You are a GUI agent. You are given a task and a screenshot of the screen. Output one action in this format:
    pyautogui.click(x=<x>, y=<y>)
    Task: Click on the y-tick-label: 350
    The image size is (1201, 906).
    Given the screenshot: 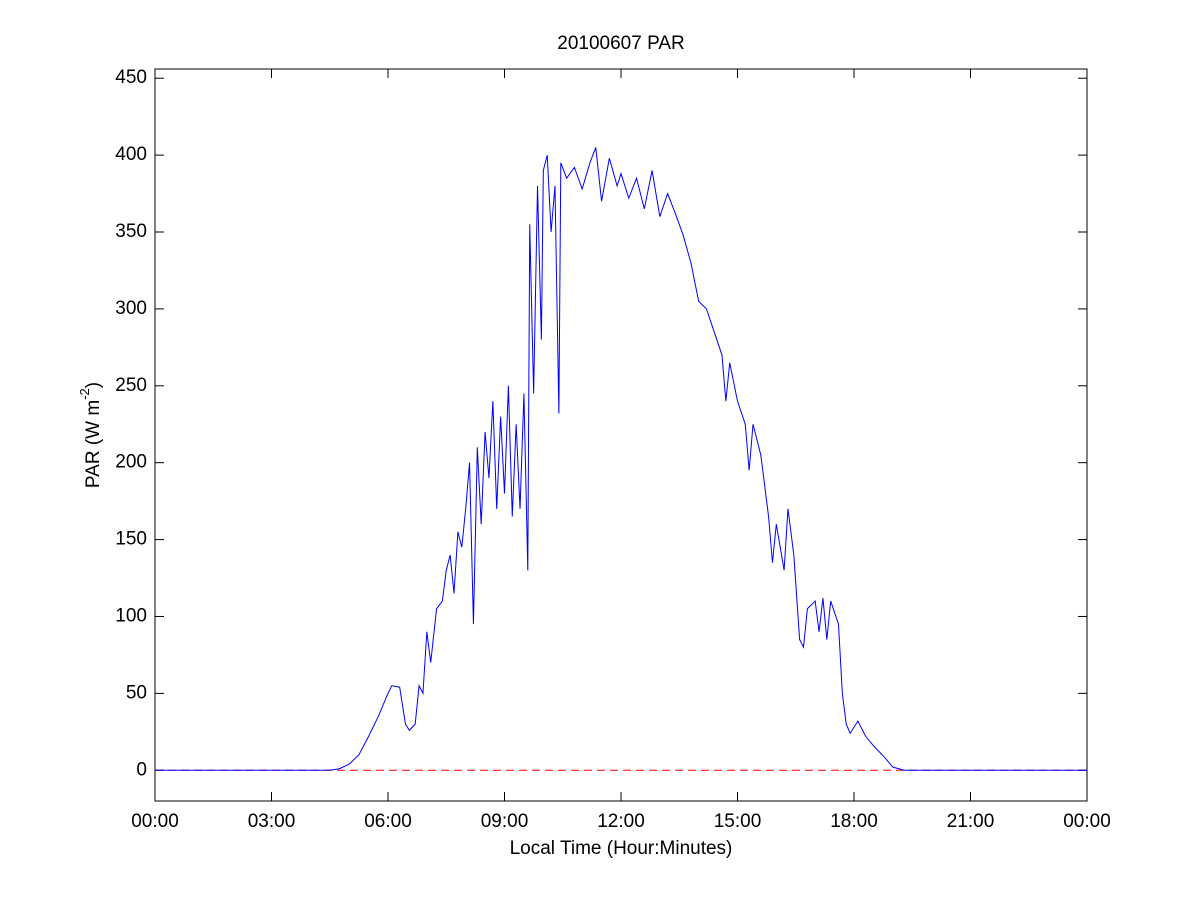 What is the action you would take?
    pyautogui.click(x=131, y=231)
    